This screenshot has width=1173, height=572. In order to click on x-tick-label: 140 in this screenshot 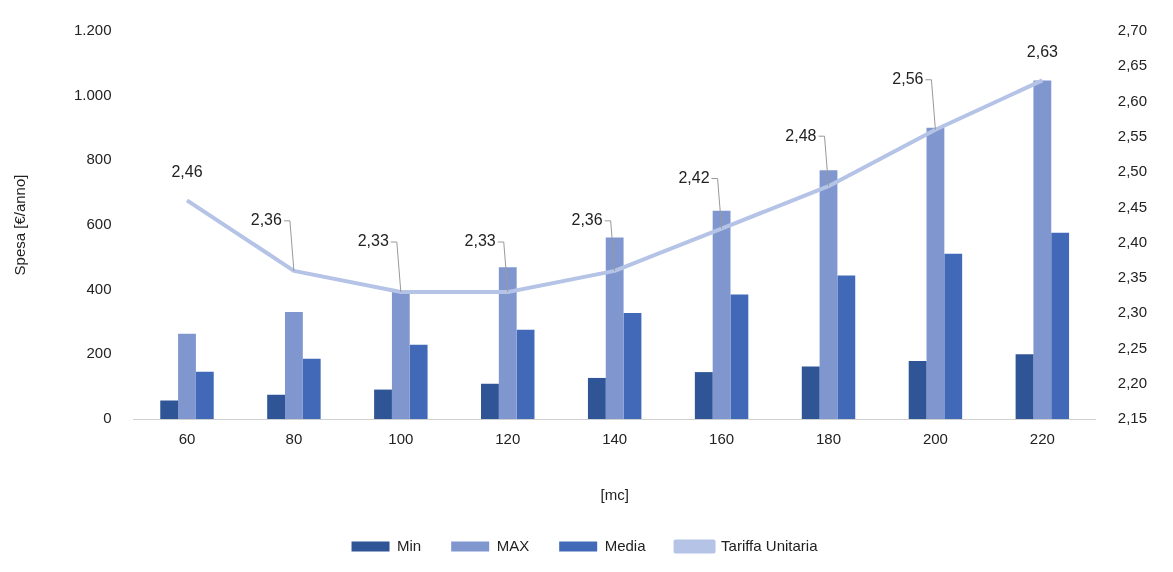, I will do `click(615, 439)`.